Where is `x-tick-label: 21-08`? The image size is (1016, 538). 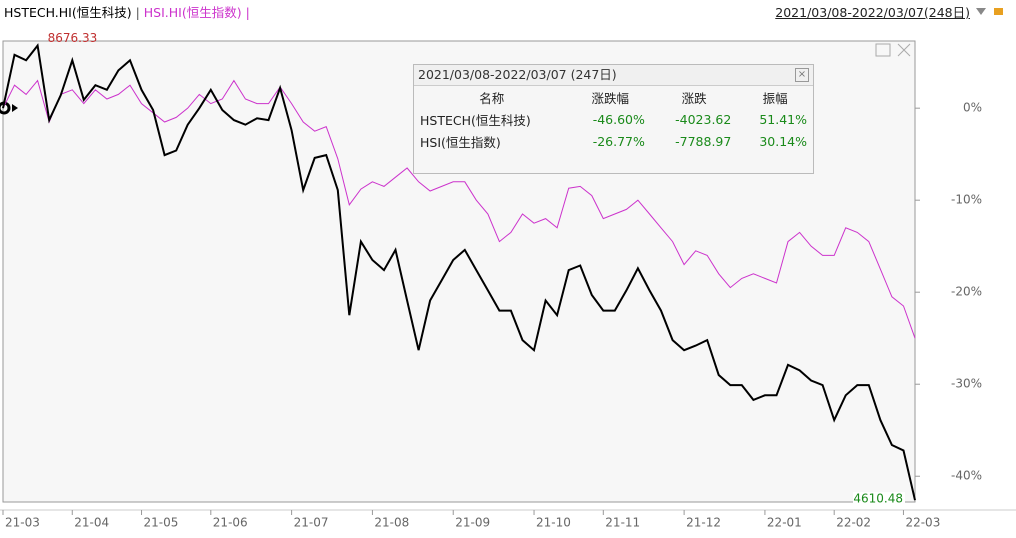 x-tick-label: 21-08 is located at coordinates (391, 523).